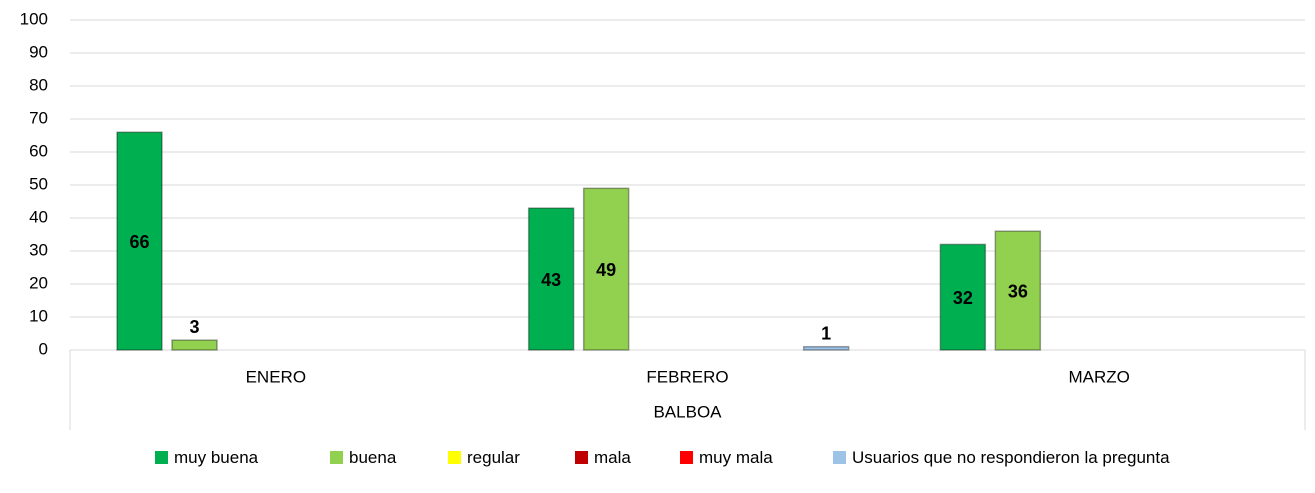  Describe the element at coordinates (736, 457) in the screenshot. I see `legend-label: muy mala` at that location.